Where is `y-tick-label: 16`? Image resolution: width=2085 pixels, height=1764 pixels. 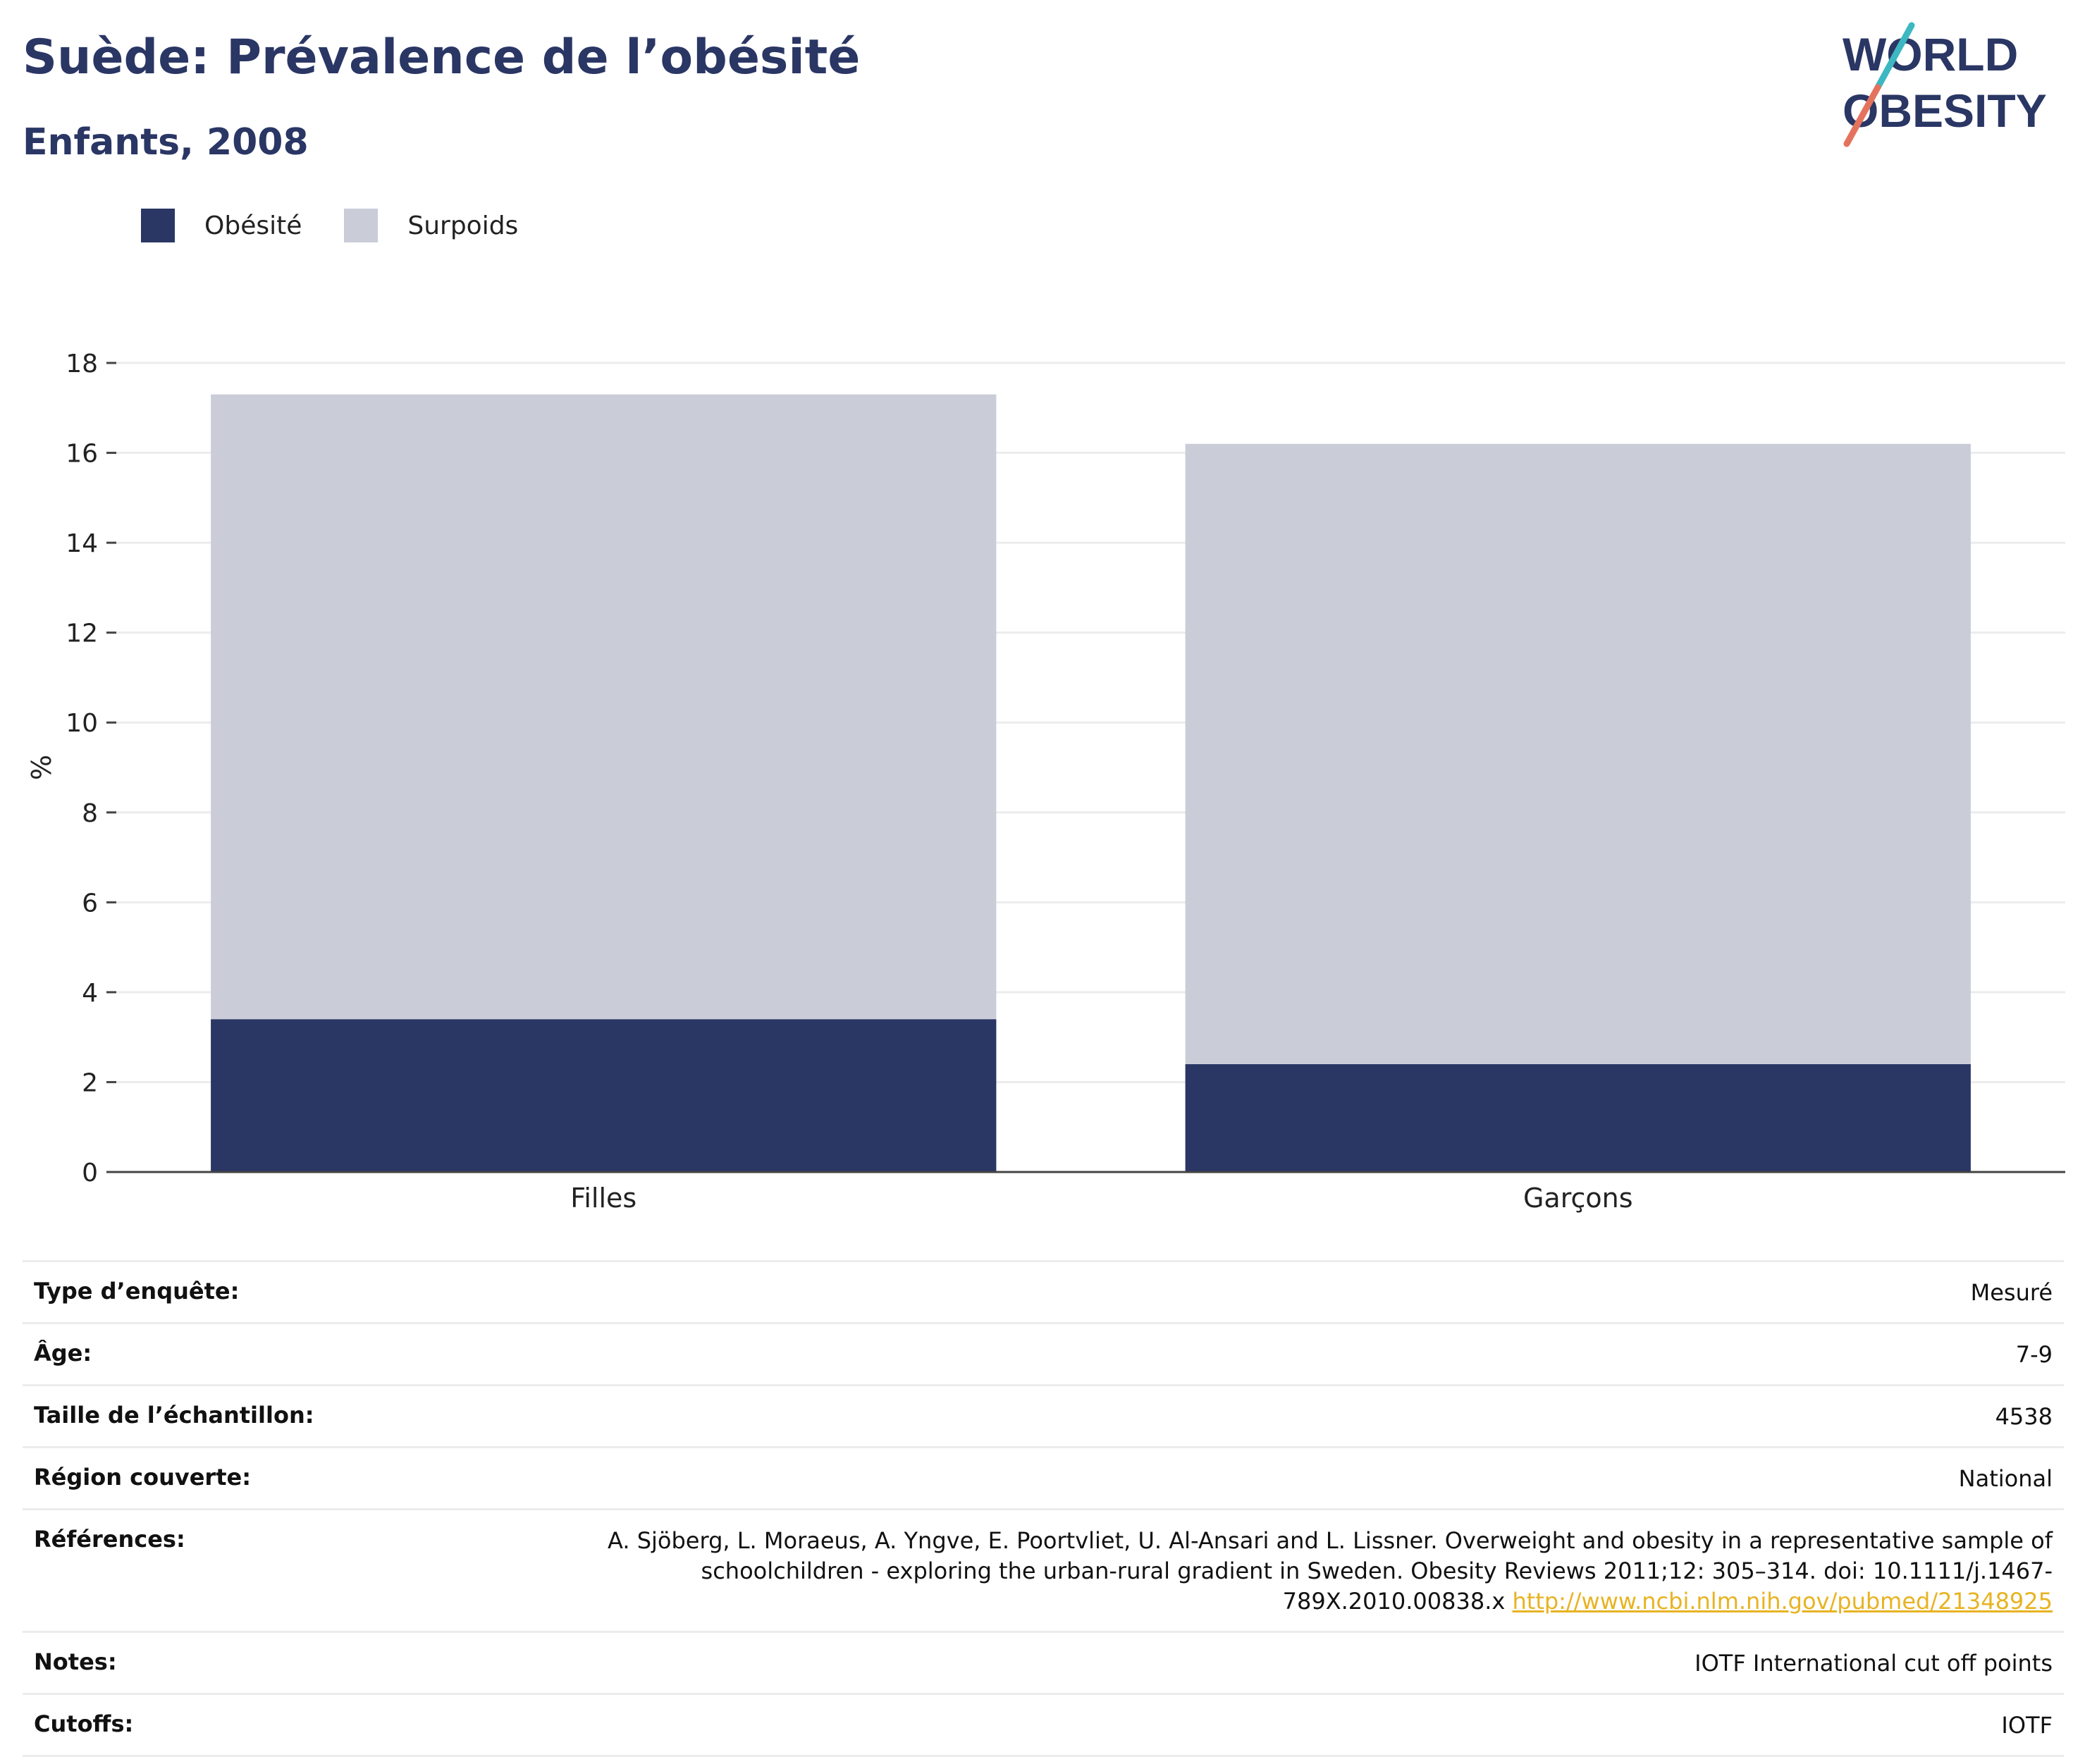 y-tick-label: 16 is located at coordinates (82, 454).